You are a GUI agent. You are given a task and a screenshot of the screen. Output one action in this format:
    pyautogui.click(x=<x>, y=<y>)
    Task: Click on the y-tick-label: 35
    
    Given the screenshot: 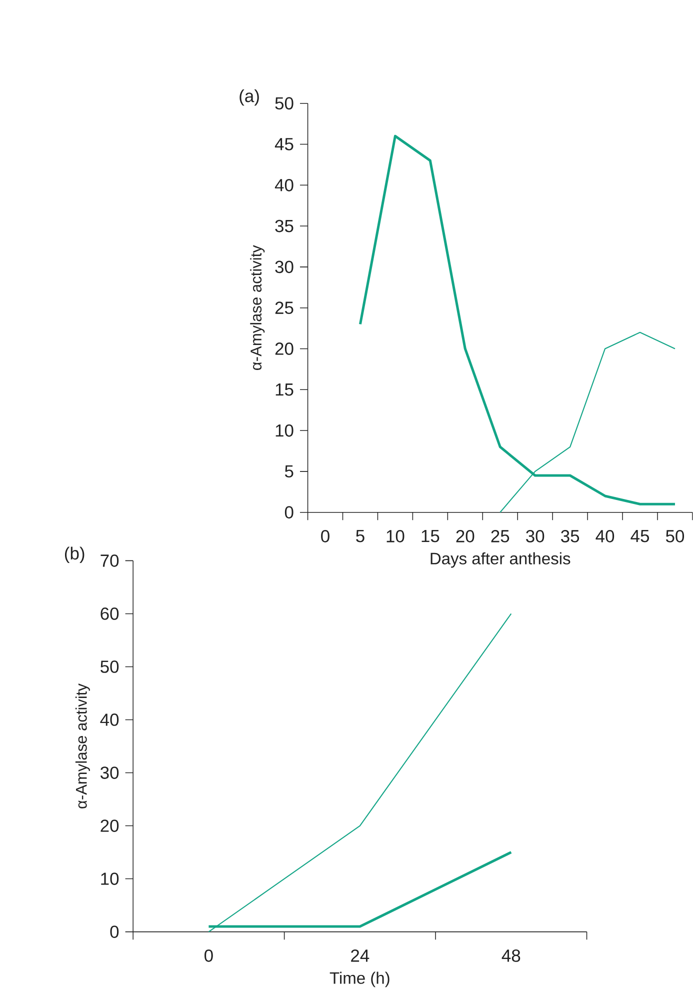 What is the action you would take?
    pyautogui.click(x=284, y=226)
    